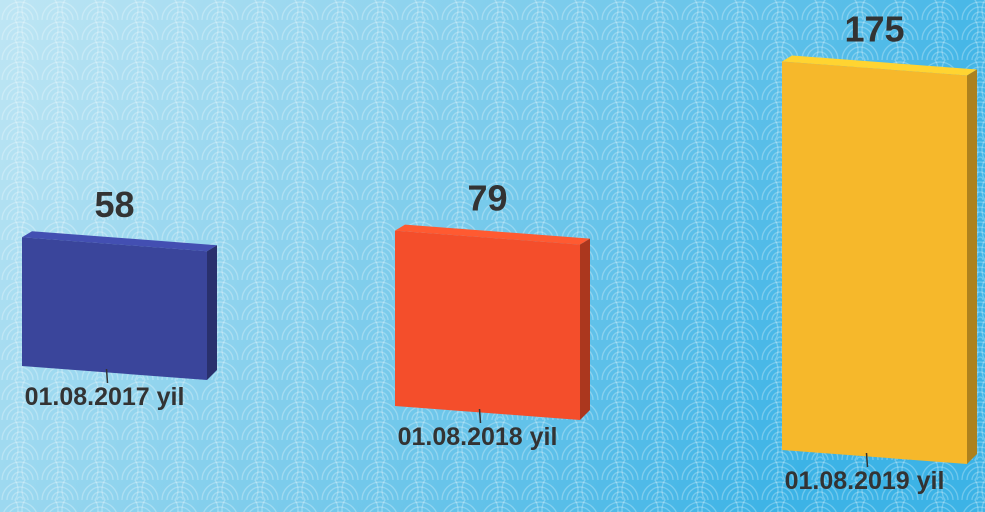  I want to click on value-label: 58, so click(114, 204).